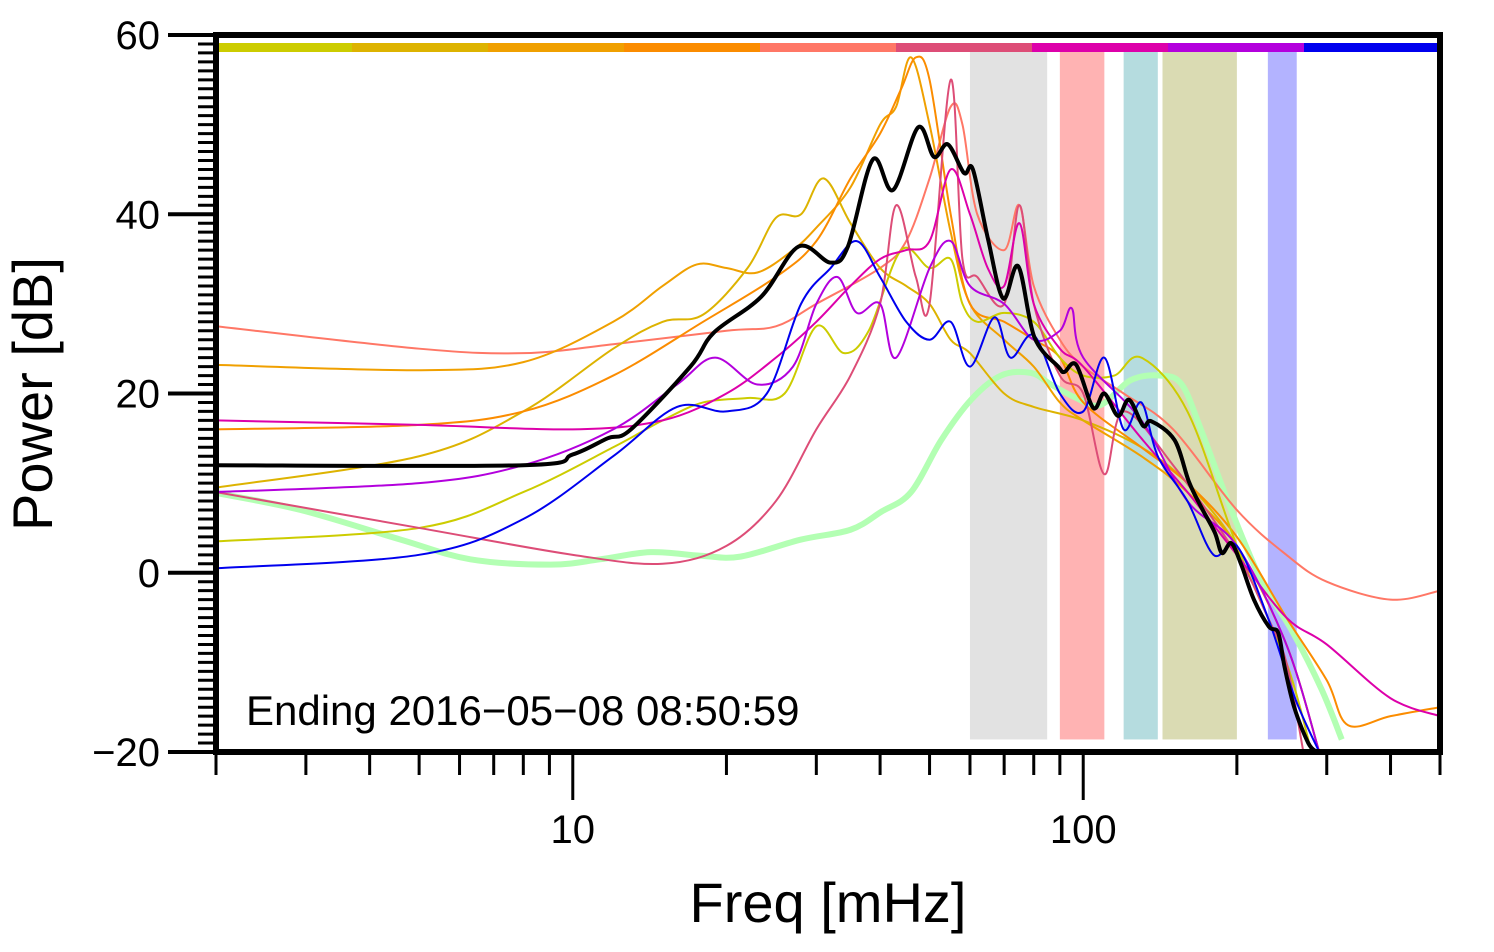 This screenshot has height=952, width=1494. I want to click on y-axis: 60 40 20 0 −20, so click(154, 394).